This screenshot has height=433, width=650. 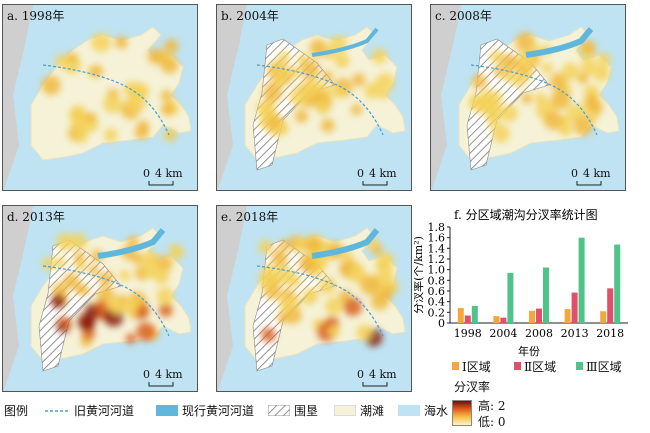 What do you see at coordinates (540, 367) in the screenshot?
I see `legend-label-zone2: Ⅱ区域` at bounding box center [540, 367].